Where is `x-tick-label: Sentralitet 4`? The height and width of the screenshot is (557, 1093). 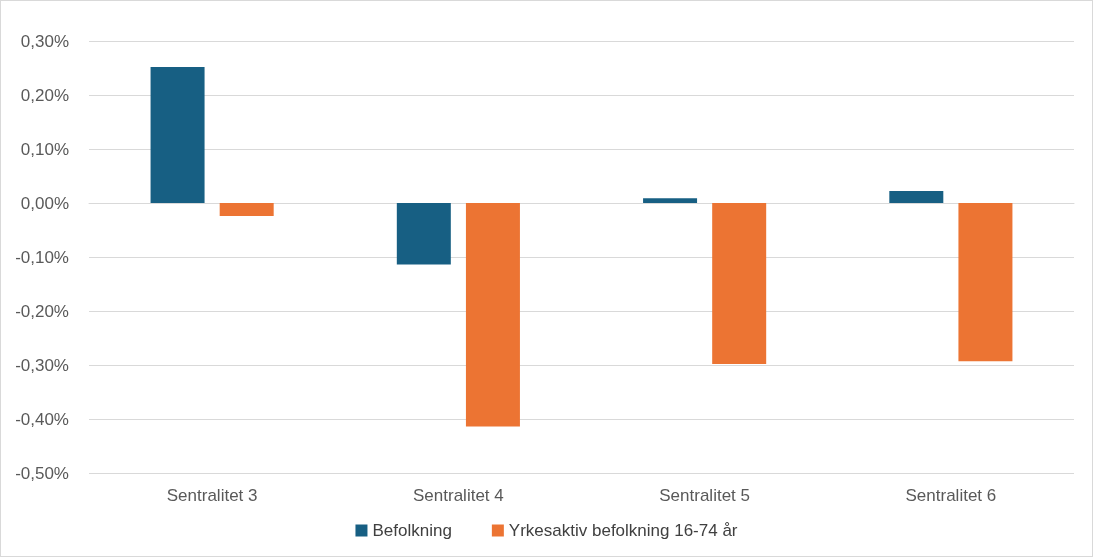
x-tick-label: Sentralitet 4 is located at coordinates (458, 495).